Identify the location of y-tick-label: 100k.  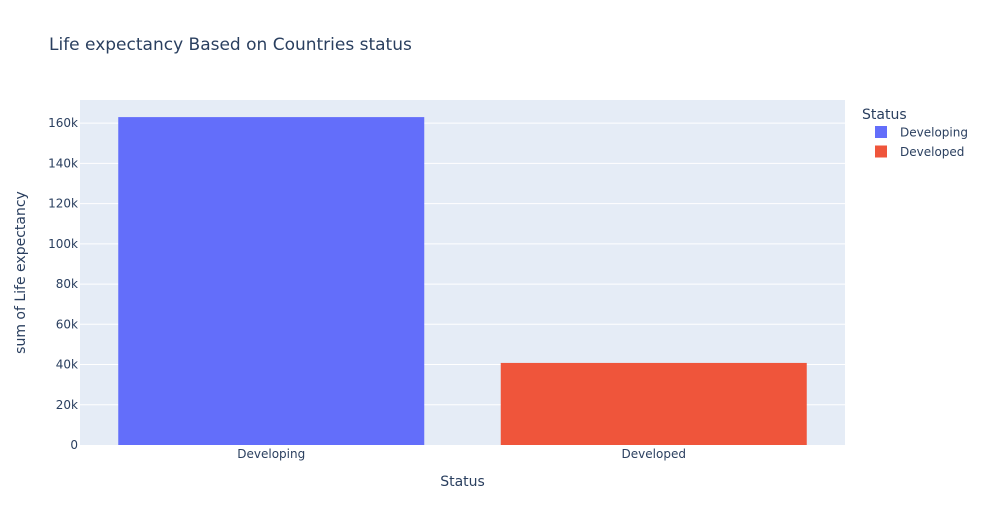
(63, 244).